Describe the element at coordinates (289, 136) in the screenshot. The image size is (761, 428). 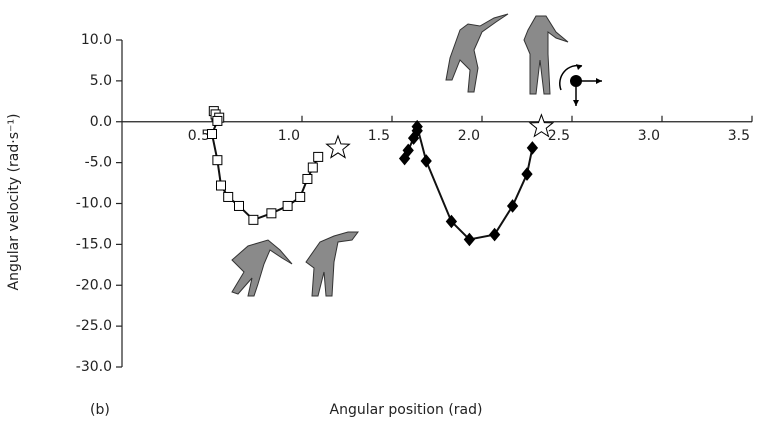
I see `x-tick-label: 1.0` at that location.